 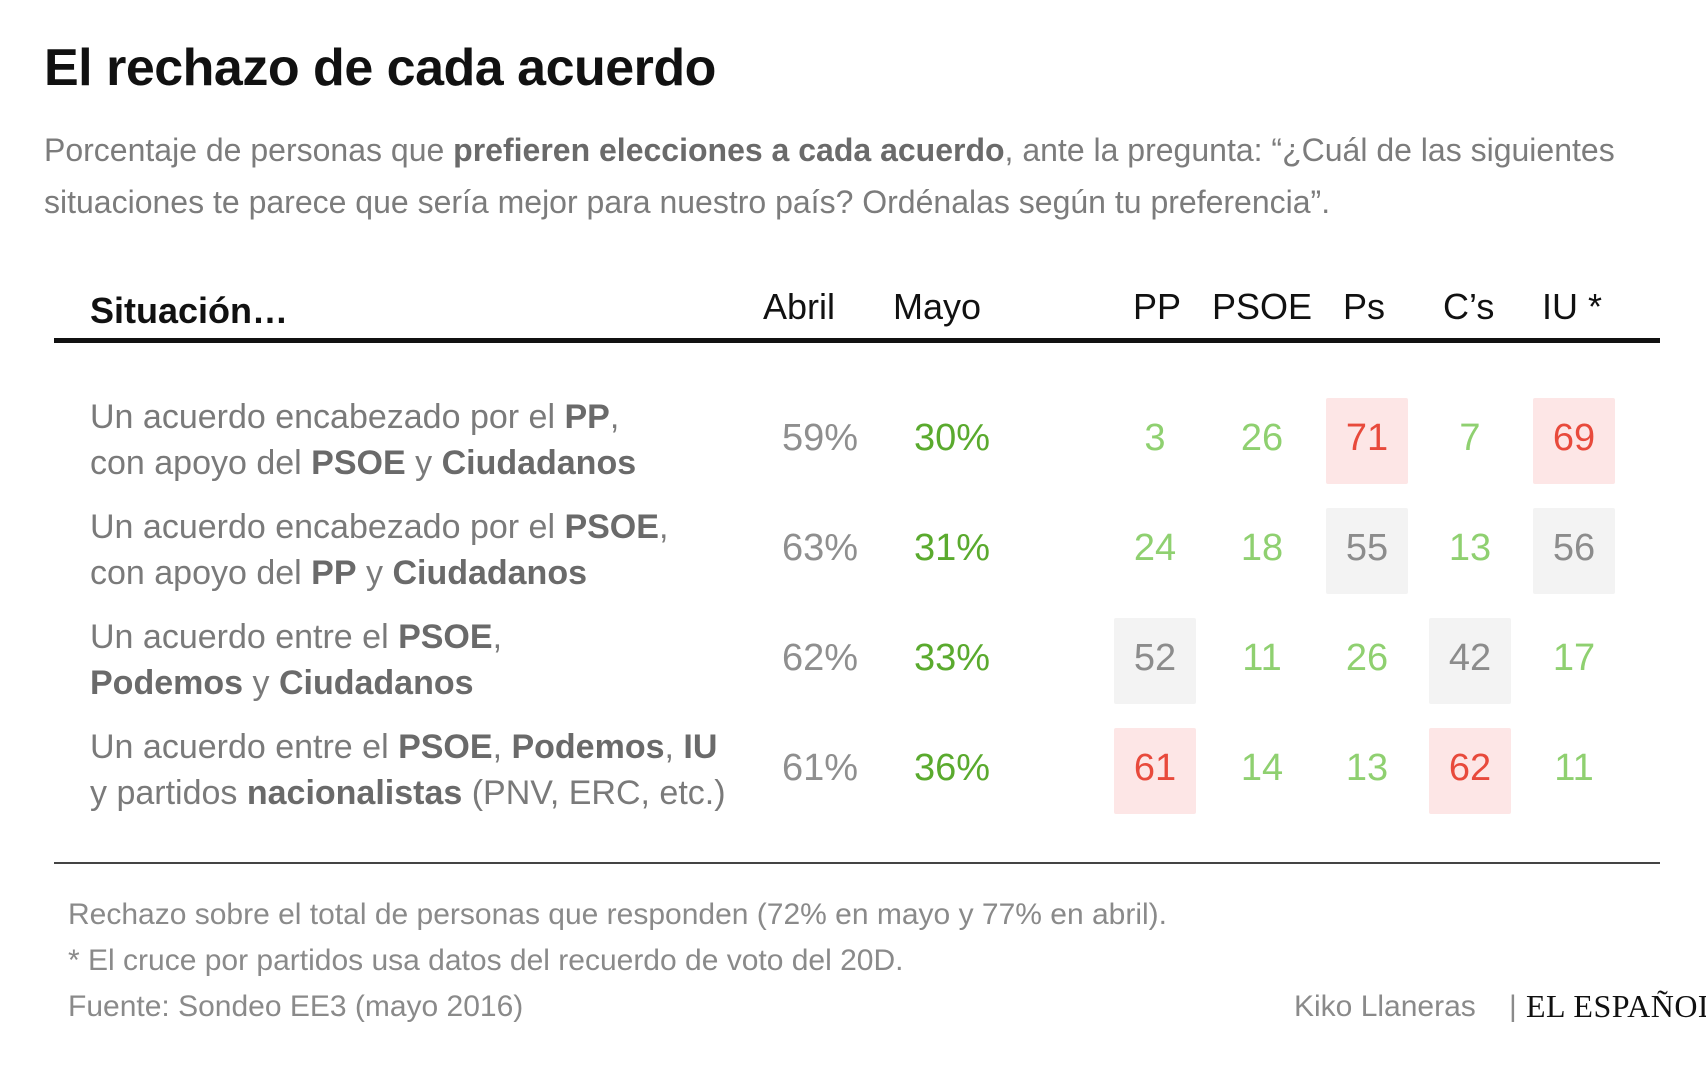 What do you see at coordinates (594, 793) in the screenshot?
I see `label-text: (PNV, ERC, etc.)` at bounding box center [594, 793].